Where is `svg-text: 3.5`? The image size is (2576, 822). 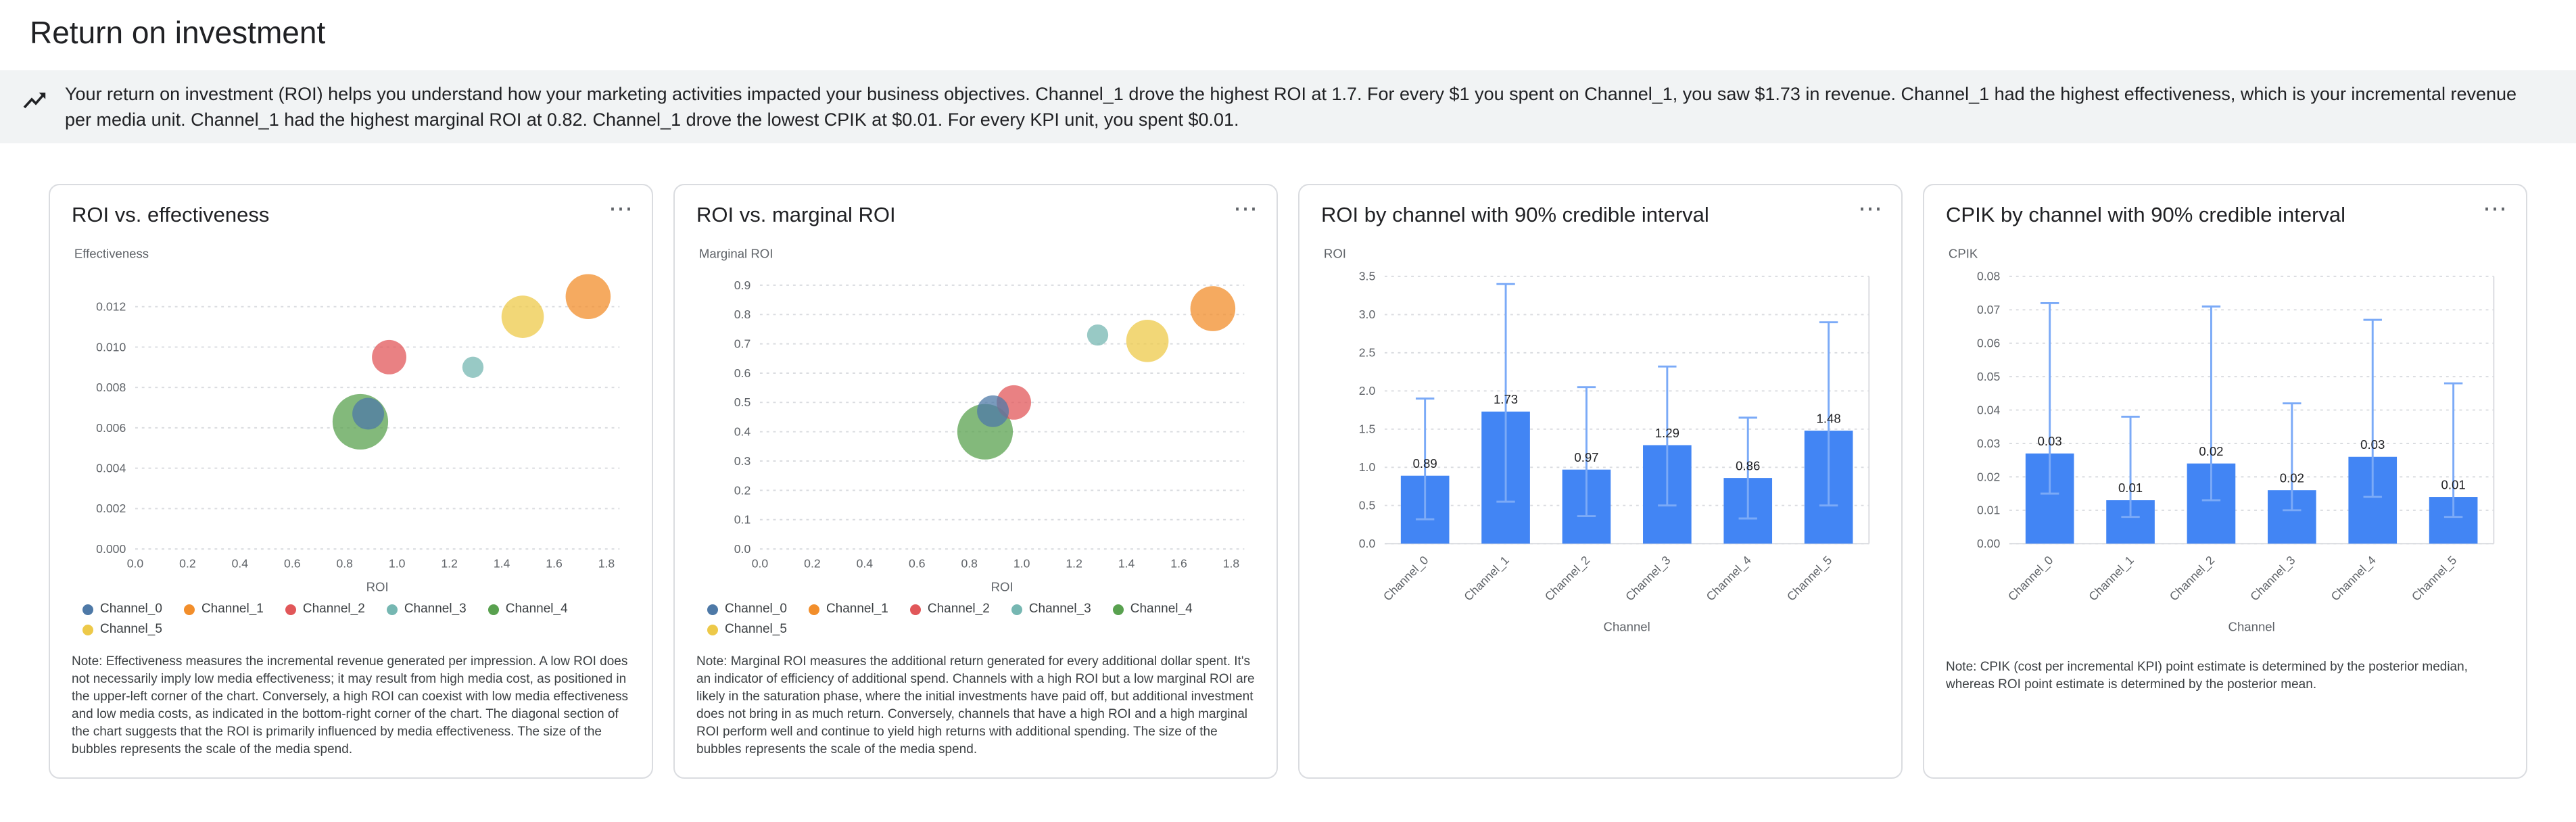
svg-text: 3.5 is located at coordinates (1367, 276).